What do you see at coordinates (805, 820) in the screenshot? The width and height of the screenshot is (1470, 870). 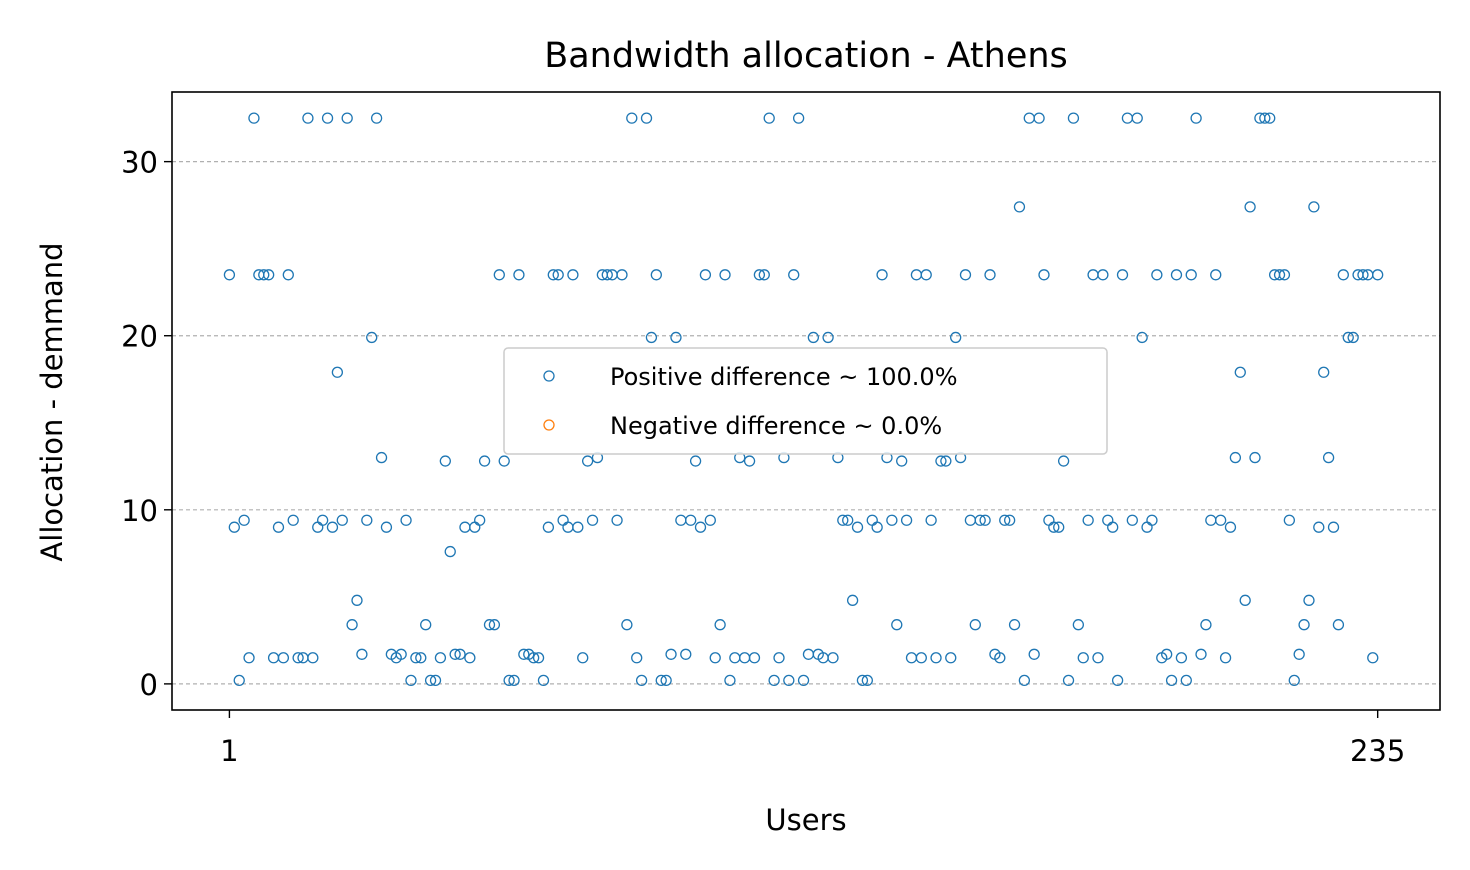 I see `x-axis-label: Users` at bounding box center [805, 820].